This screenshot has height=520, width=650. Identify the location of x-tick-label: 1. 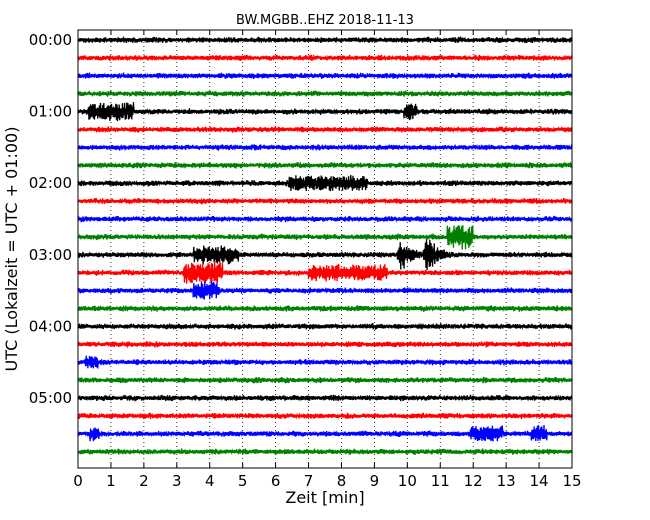
(111, 481).